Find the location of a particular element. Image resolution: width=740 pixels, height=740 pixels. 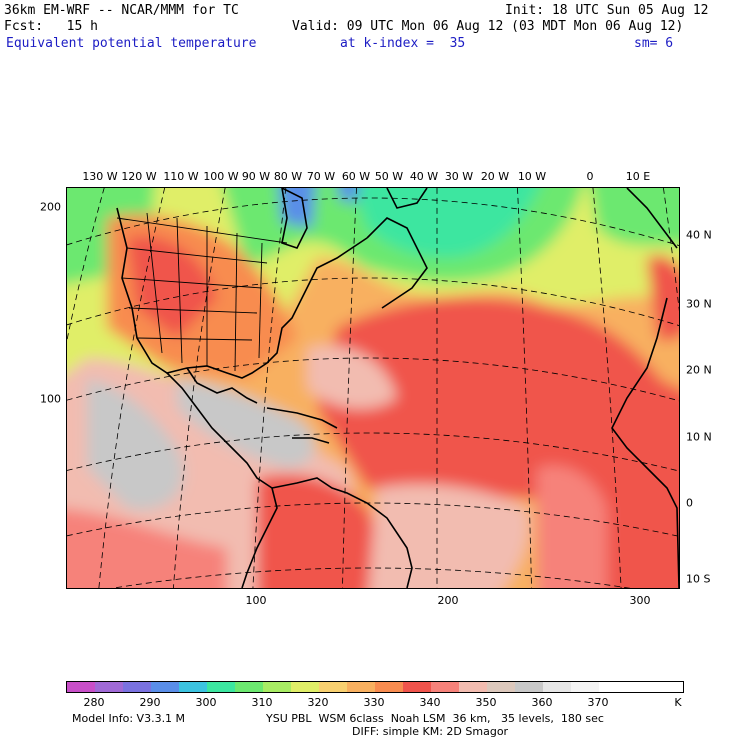

color-scale-label: 290 is located at coordinates (150, 702).